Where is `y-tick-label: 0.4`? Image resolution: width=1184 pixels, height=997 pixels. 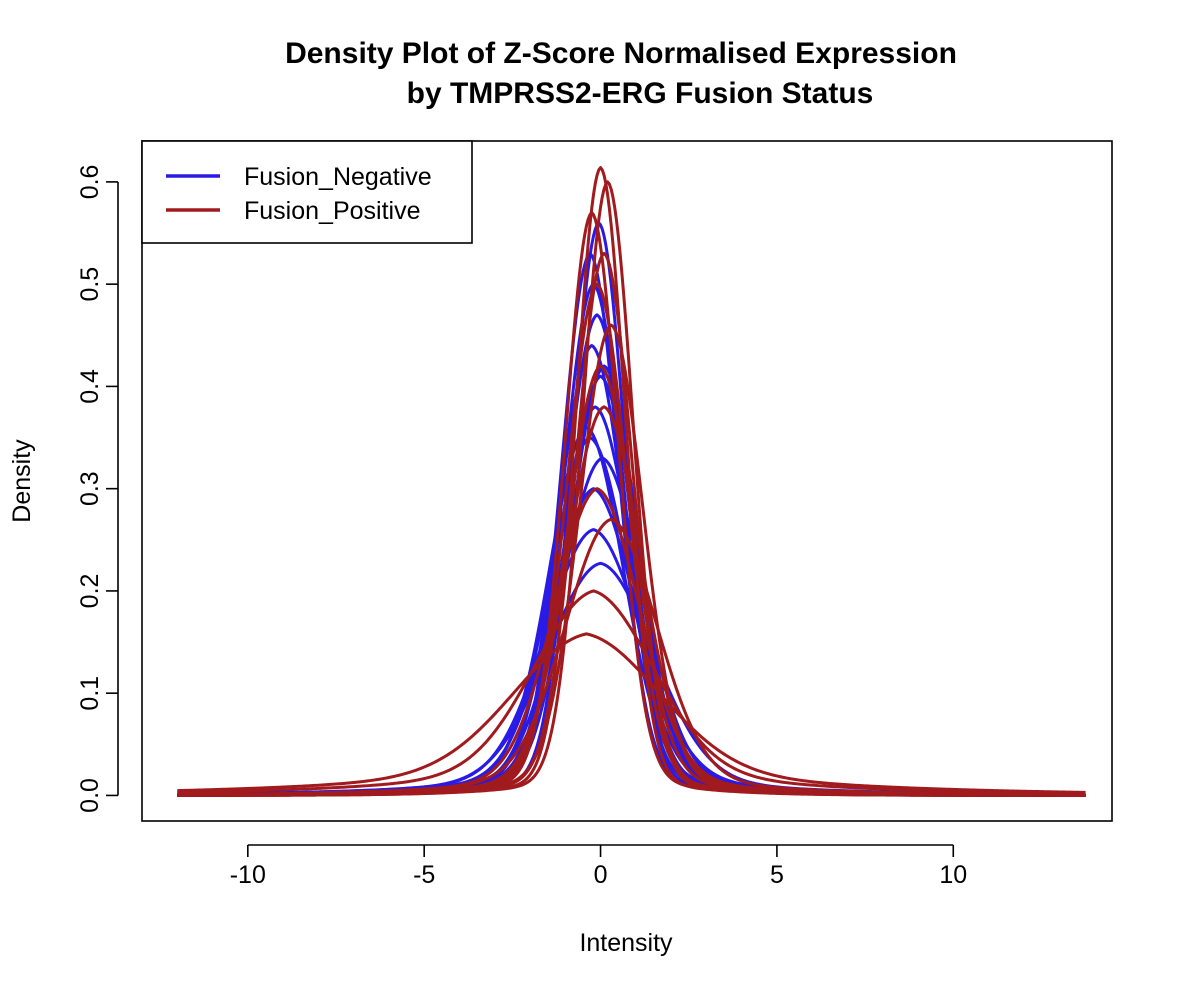 y-tick-label: 0.4 is located at coordinates (90, 386).